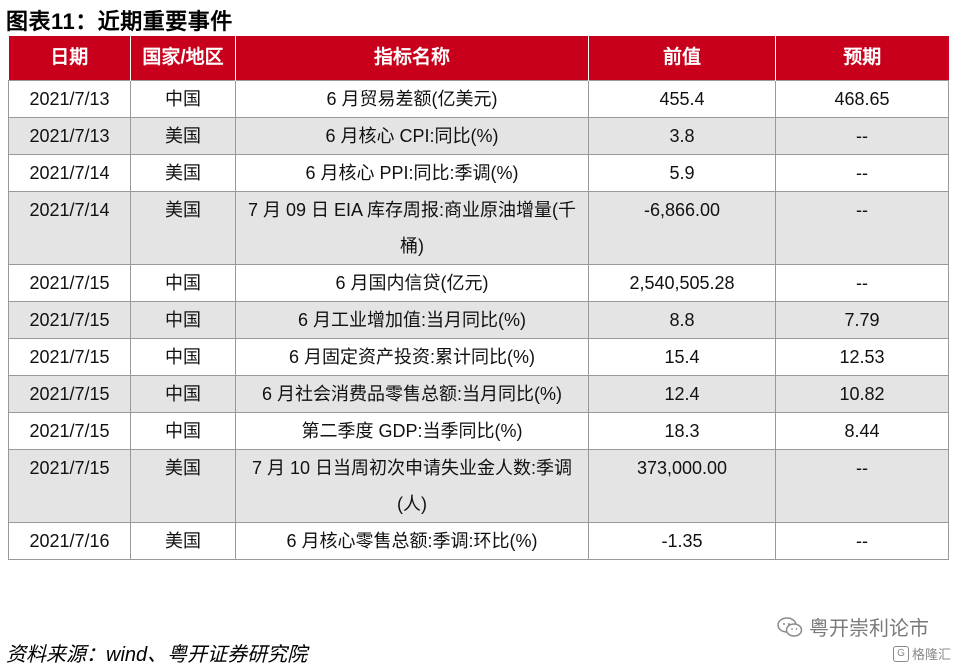 This screenshot has width=957, height=670. What do you see at coordinates (119, 21) in the screenshot?
I see `page-title: 图表11：近期重要事件` at bounding box center [119, 21].